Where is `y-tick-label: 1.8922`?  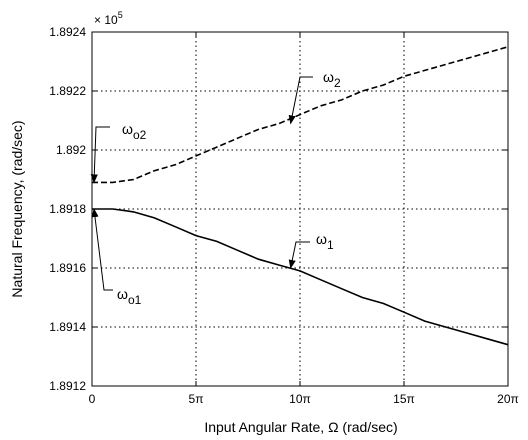 y-tick-label: 1.8922 is located at coordinates (67, 91).